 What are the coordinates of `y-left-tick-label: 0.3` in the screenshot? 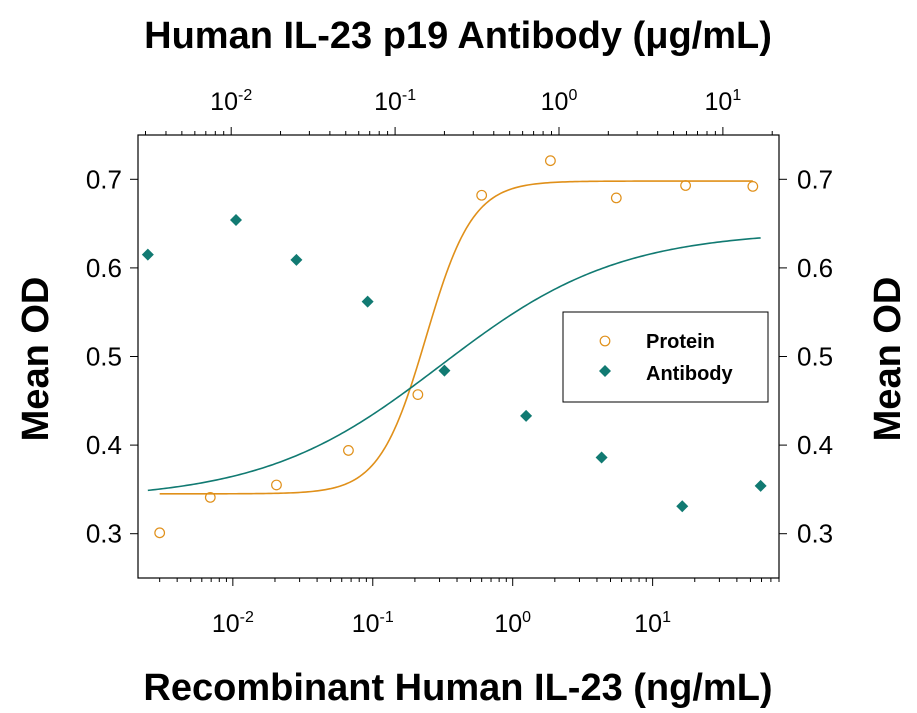 It's located at (104, 534).